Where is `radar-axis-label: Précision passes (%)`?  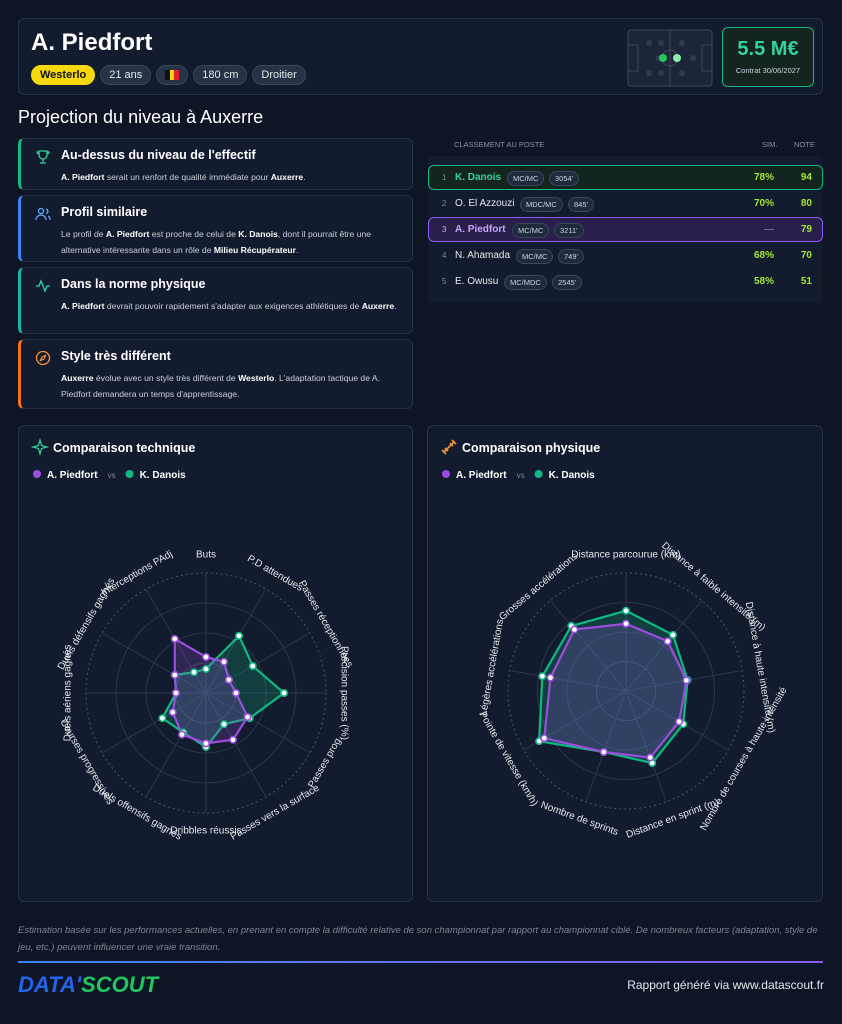 radar-axis-label: Précision passes (%) is located at coordinates (343, 693).